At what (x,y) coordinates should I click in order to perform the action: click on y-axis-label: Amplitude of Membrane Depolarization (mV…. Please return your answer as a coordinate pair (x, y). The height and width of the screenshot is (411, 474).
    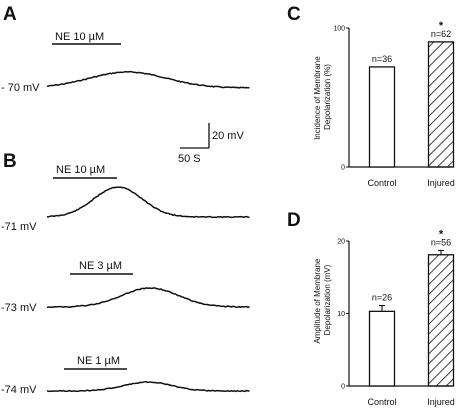
    Looking at the image, I should click on (322, 299).